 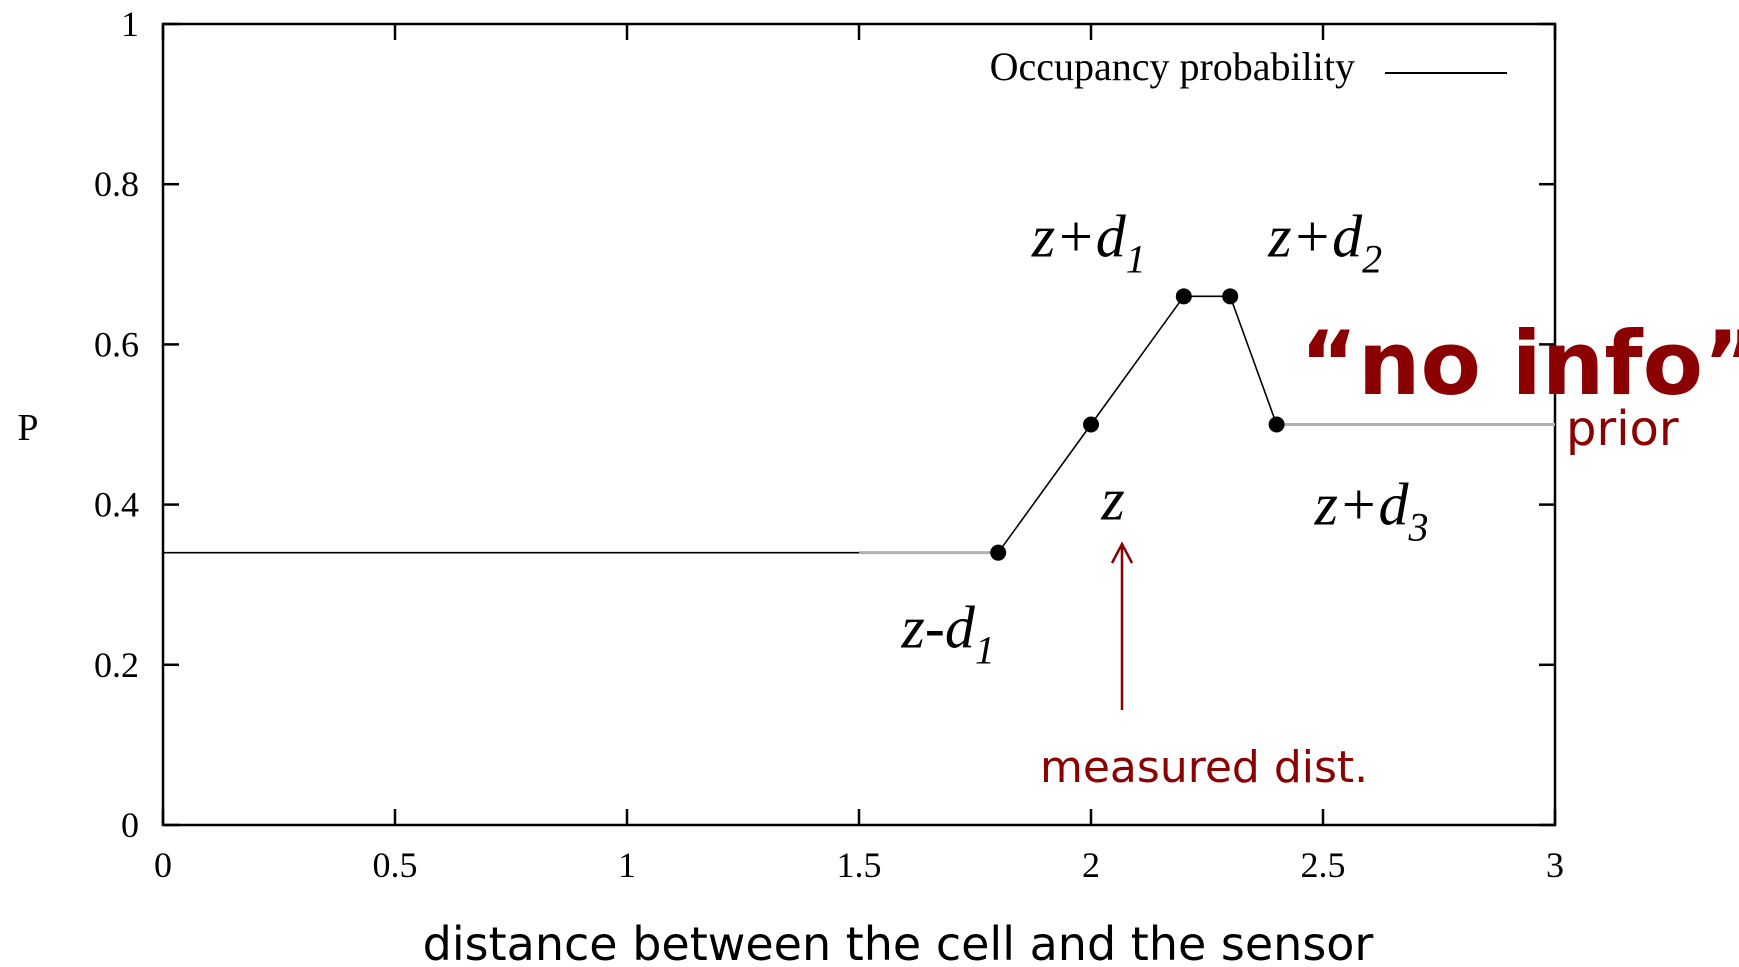 I want to click on x-tick-label: 2, so click(x=1091, y=865).